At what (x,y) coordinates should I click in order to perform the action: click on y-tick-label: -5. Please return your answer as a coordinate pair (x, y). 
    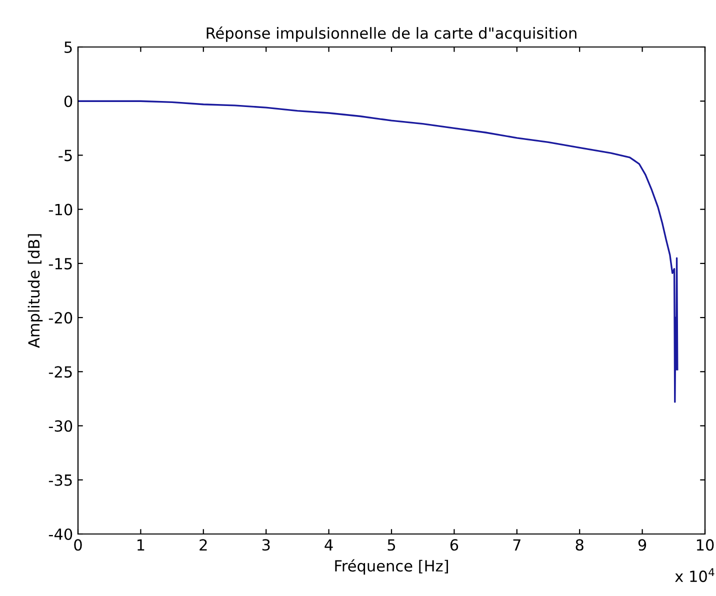
    Looking at the image, I should click on (65, 156).